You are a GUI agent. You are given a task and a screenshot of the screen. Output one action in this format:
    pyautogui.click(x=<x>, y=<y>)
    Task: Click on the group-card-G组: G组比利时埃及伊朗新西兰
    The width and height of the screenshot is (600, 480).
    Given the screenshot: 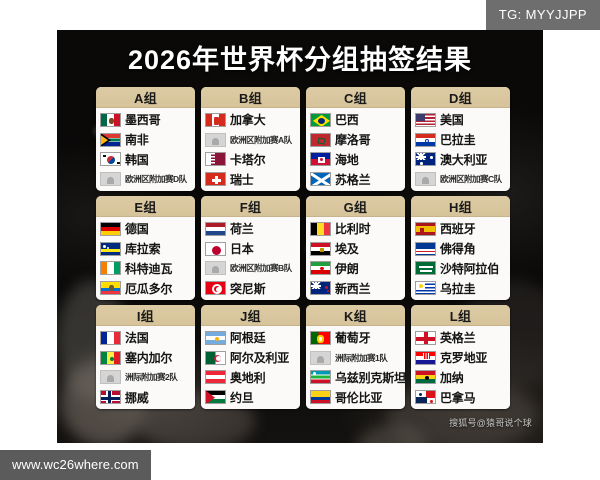 What is the action you would take?
    pyautogui.click(x=355, y=248)
    